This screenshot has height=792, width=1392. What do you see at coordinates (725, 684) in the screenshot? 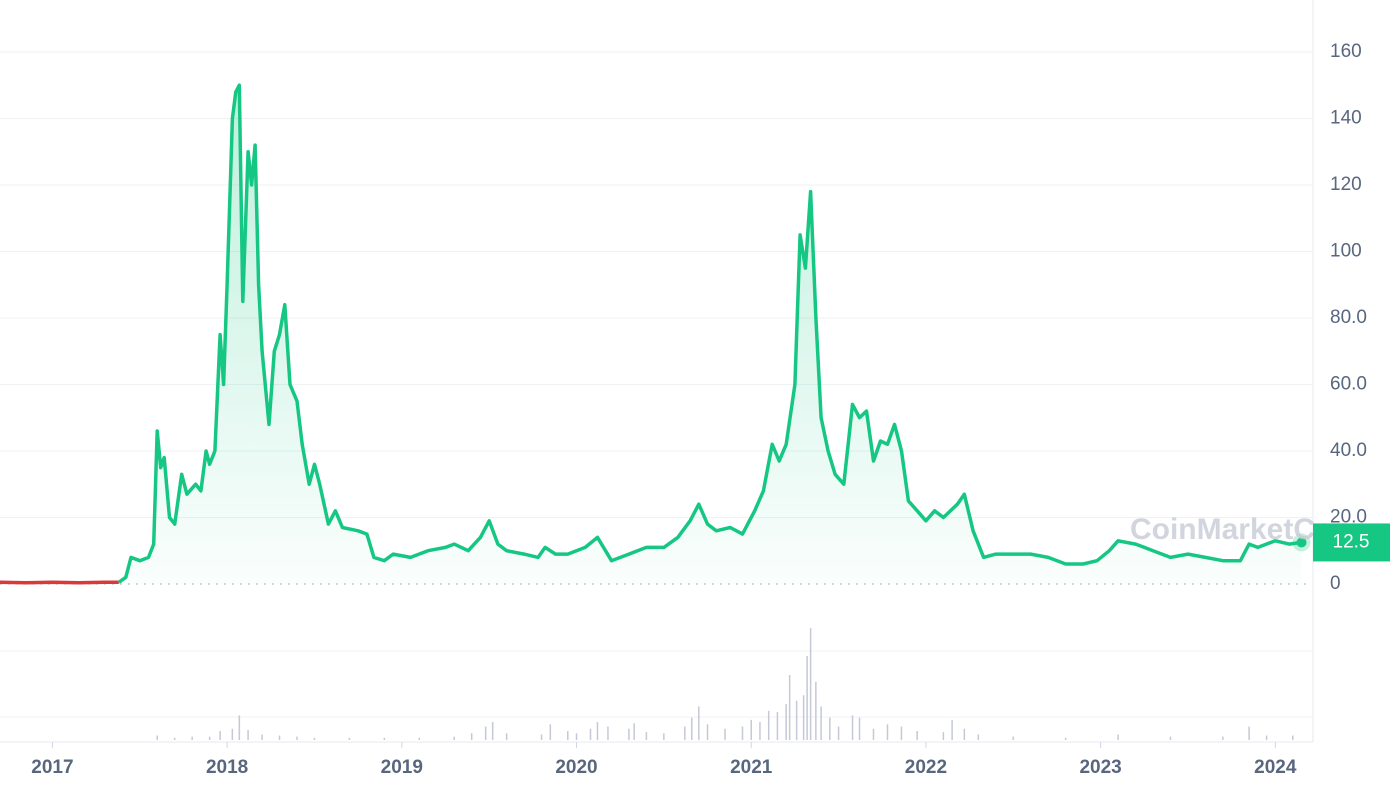
I see `volume-pane` at bounding box center [725, 684].